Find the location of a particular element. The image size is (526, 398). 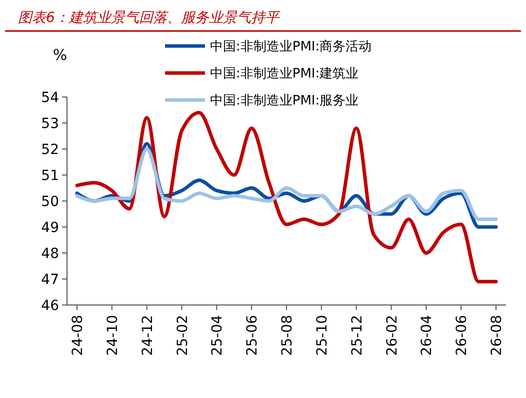

x-tick-label: 26-04 is located at coordinates (427, 335).